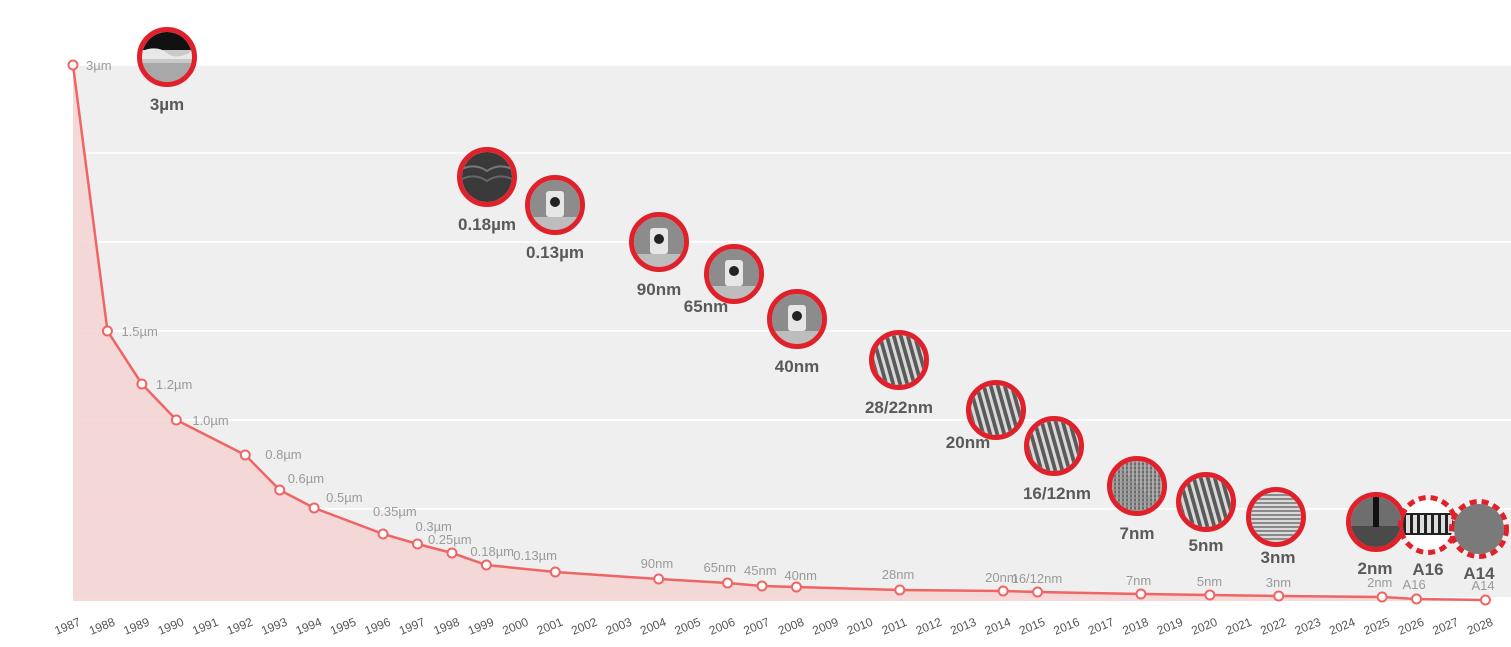 This screenshot has height=647, width=1511. I want to click on year-tick-label: 2018, so click(1135, 626).